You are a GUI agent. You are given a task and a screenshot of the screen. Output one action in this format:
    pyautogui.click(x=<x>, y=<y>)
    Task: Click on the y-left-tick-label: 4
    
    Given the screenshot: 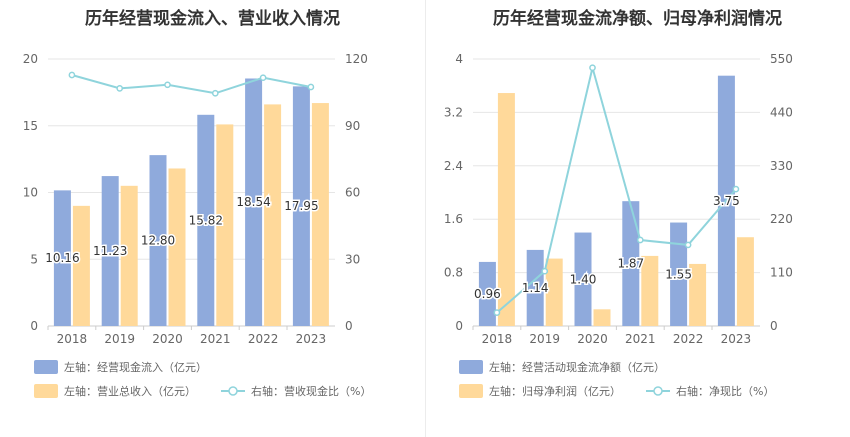 What is the action you would take?
    pyautogui.click(x=459, y=59)
    